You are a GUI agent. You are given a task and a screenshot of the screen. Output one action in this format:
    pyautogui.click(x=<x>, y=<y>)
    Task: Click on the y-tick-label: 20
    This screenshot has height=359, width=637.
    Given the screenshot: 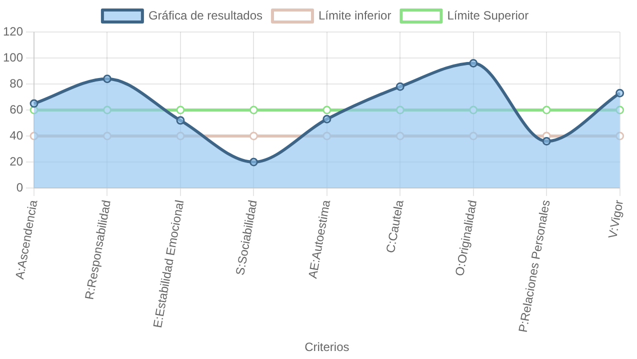 What is the action you would take?
    pyautogui.click(x=17, y=161)
    